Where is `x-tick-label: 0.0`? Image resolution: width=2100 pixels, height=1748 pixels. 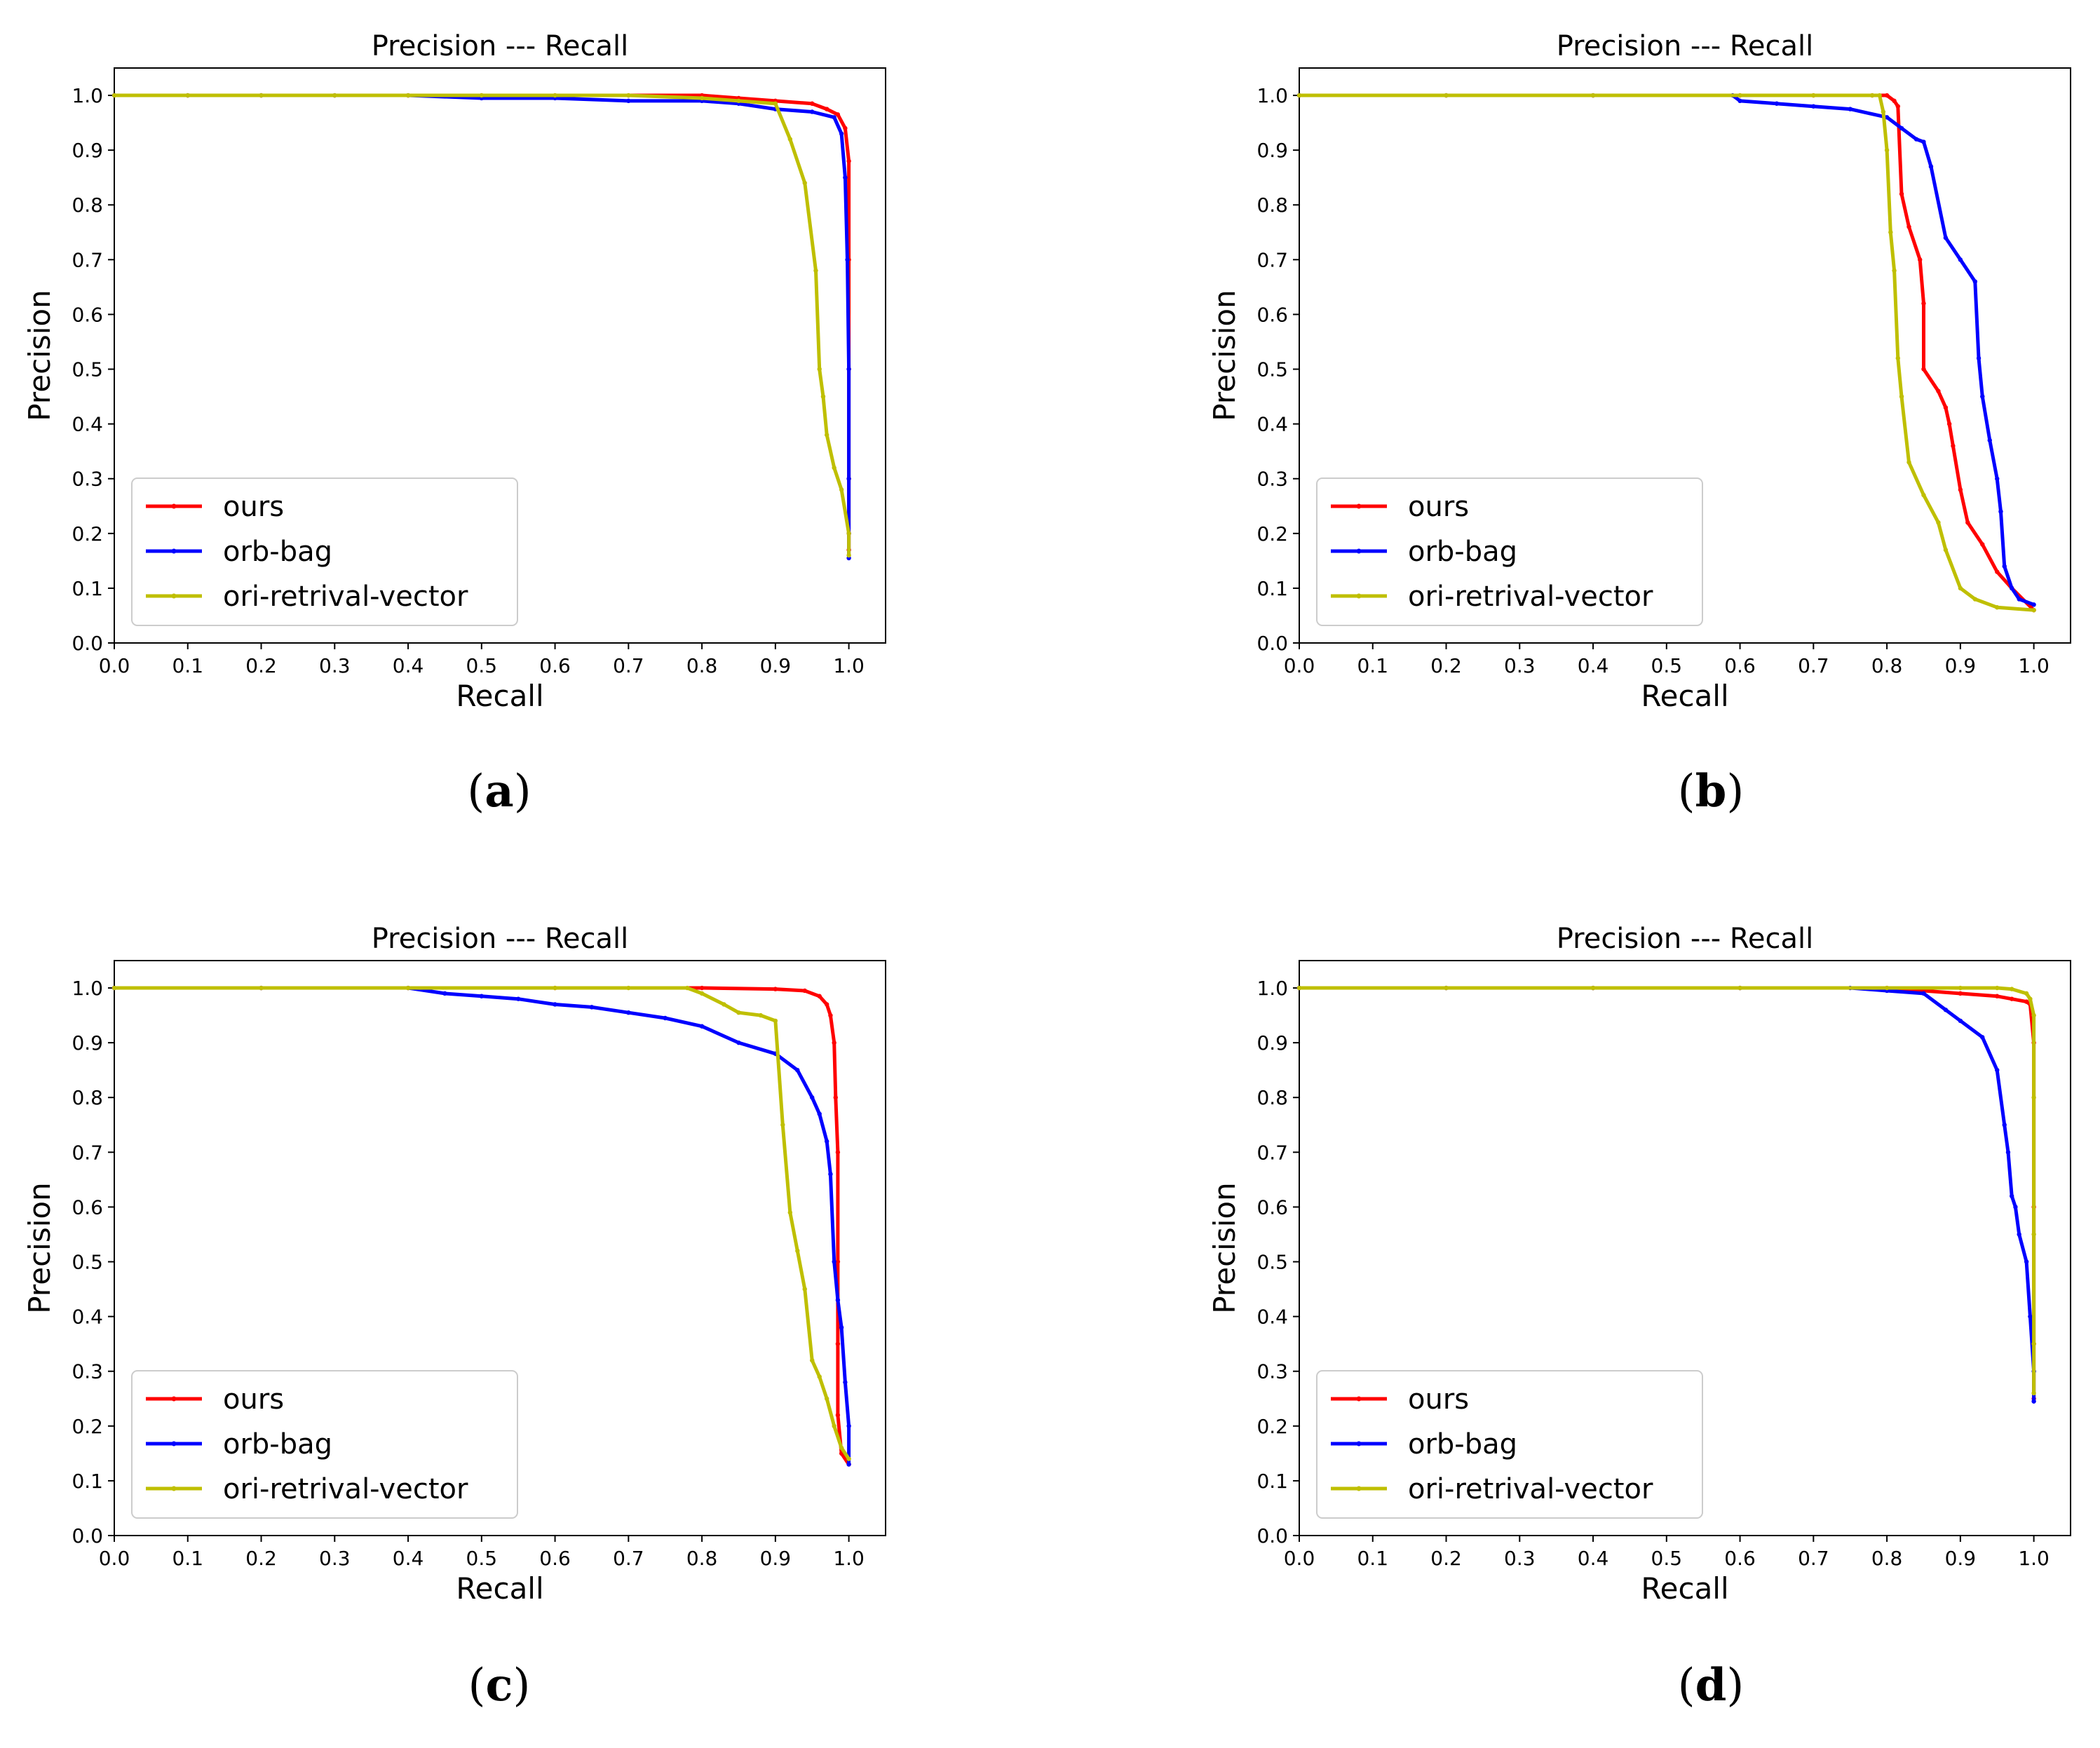
x-tick-label: 0.0 is located at coordinates (114, 1558).